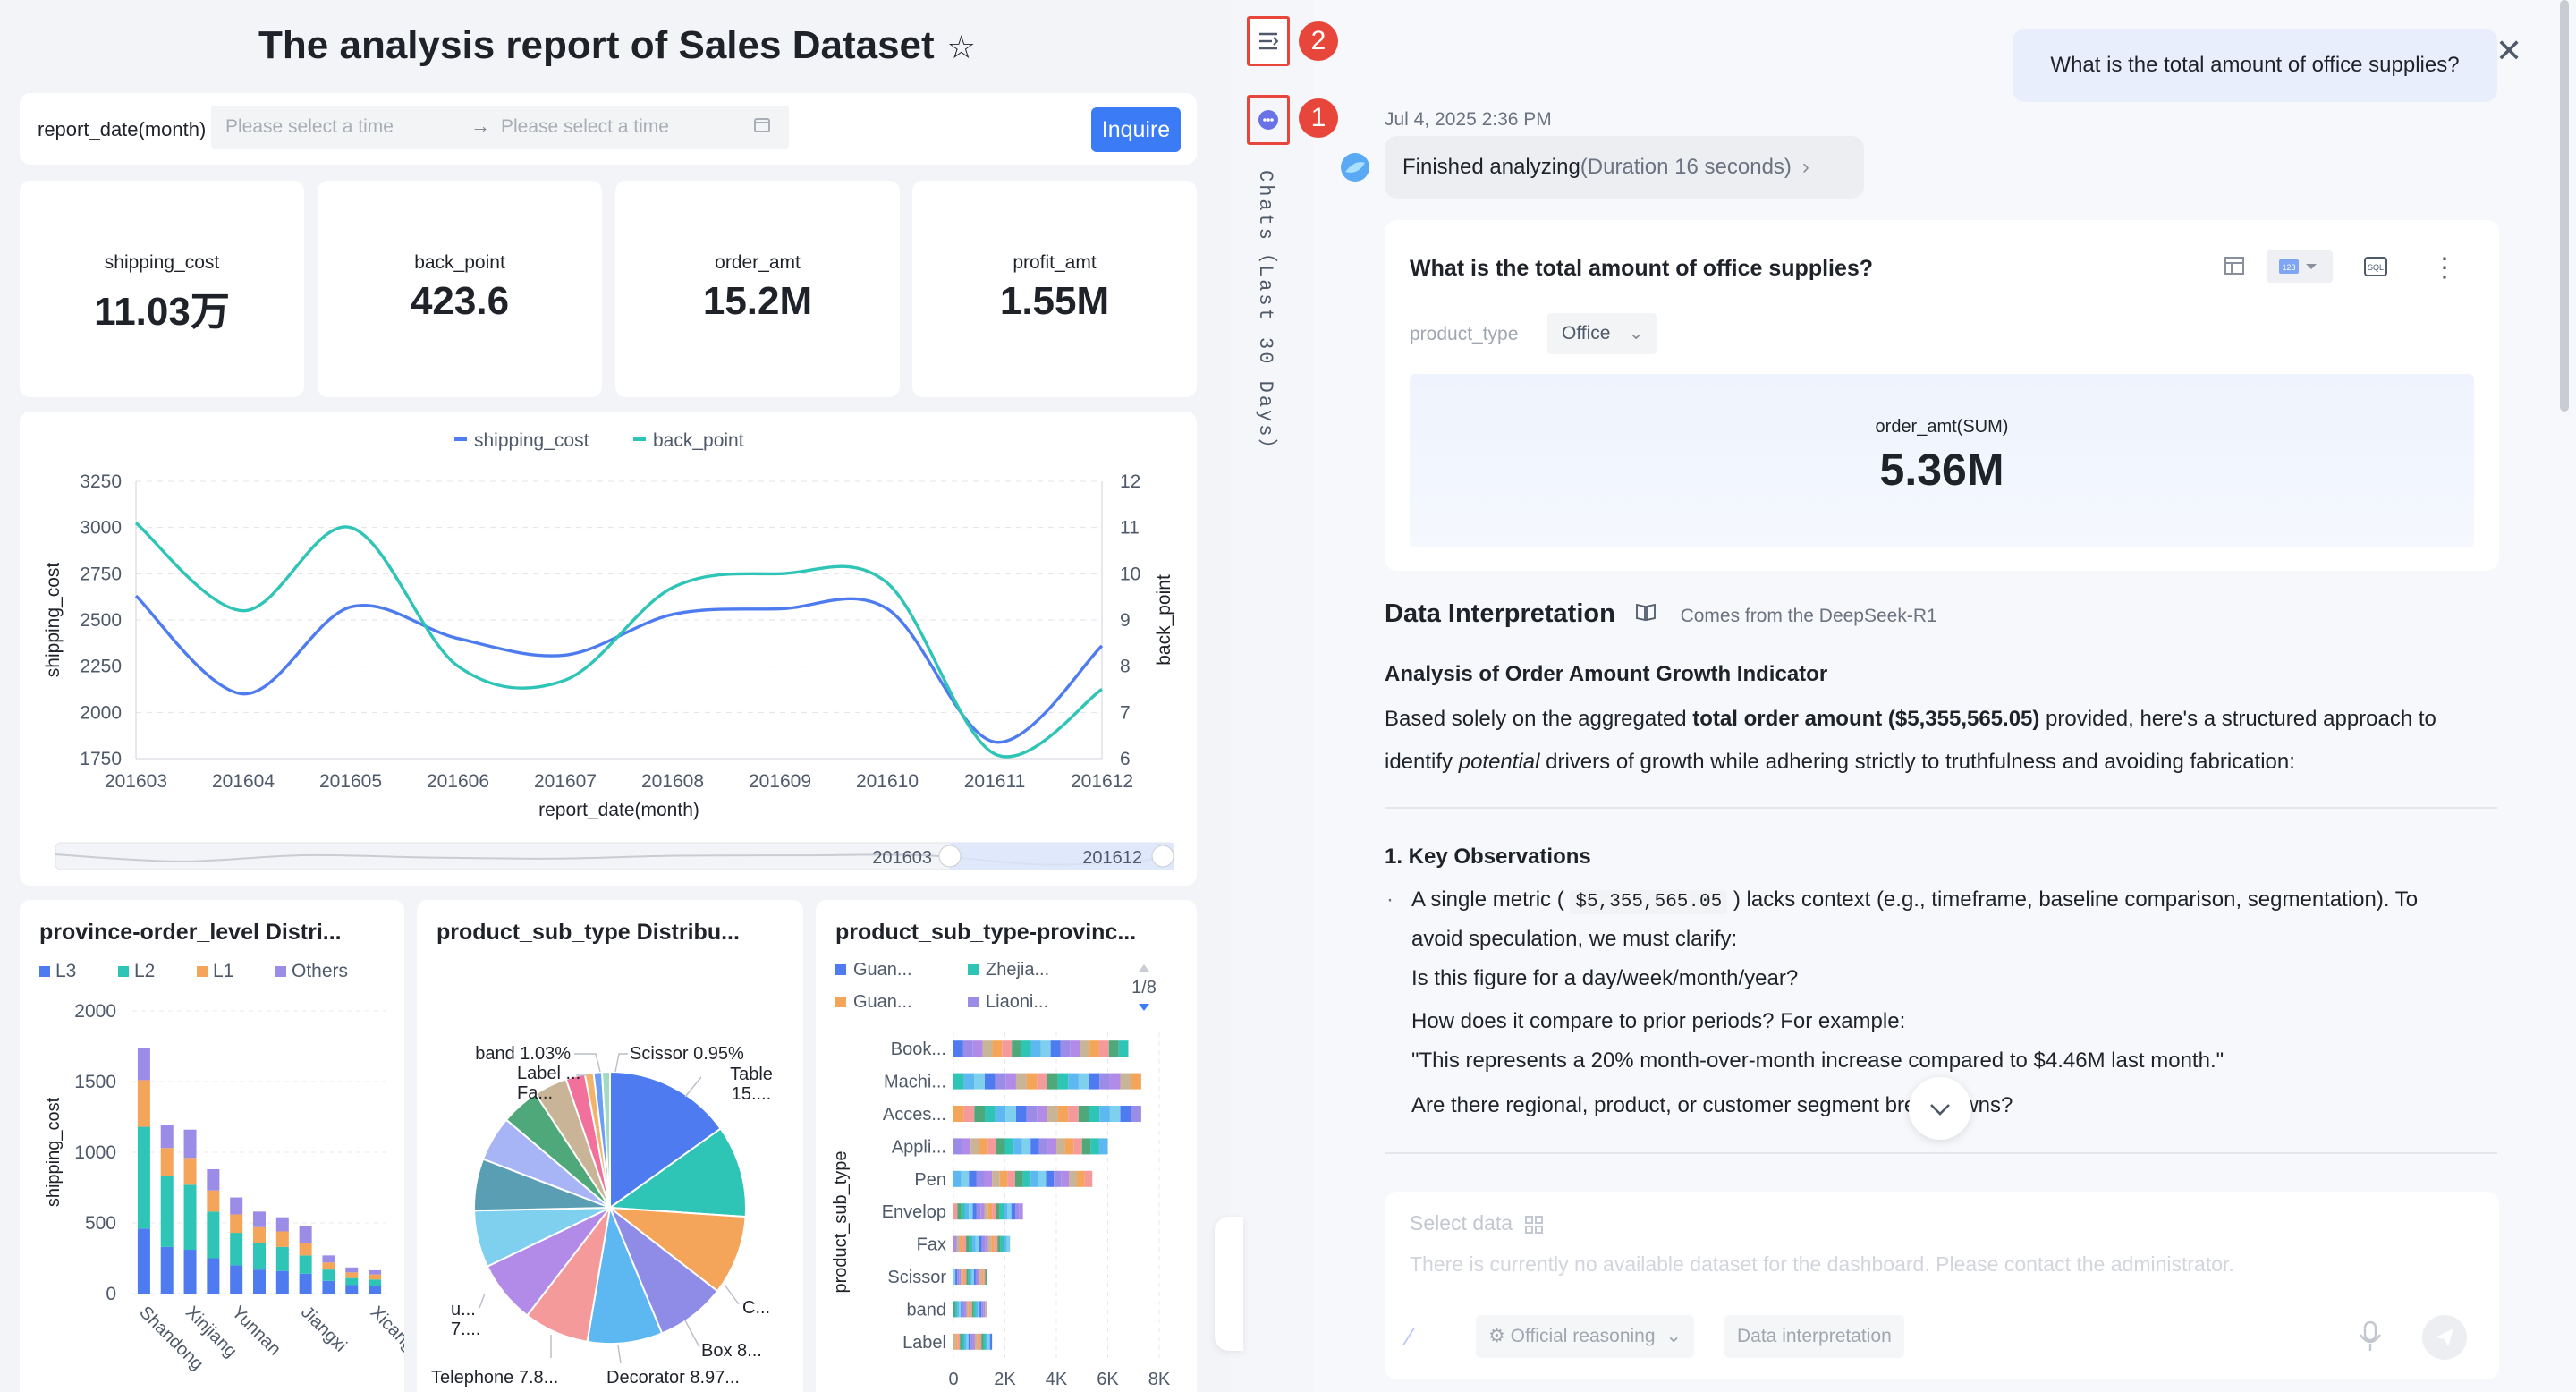 This screenshot has height=1392, width=2576. I want to click on more-options-icon: ⋮, so click(2444, 268).